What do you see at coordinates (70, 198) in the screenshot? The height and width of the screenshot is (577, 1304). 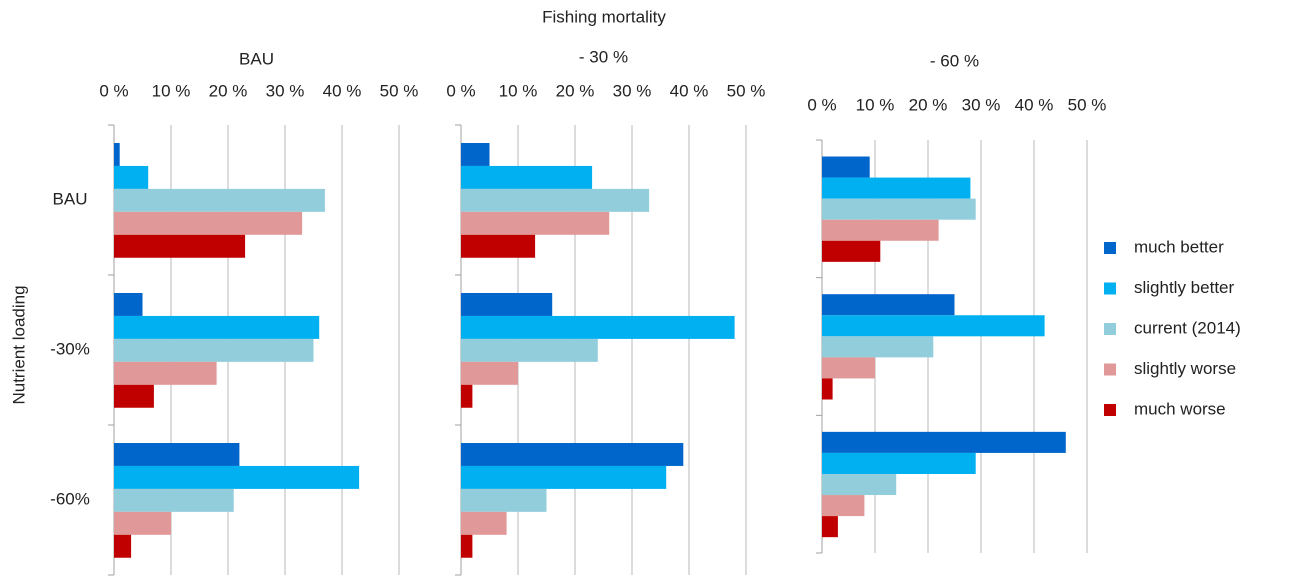 I see `y-tick-label: BAU` at bounding box center [70, 198].